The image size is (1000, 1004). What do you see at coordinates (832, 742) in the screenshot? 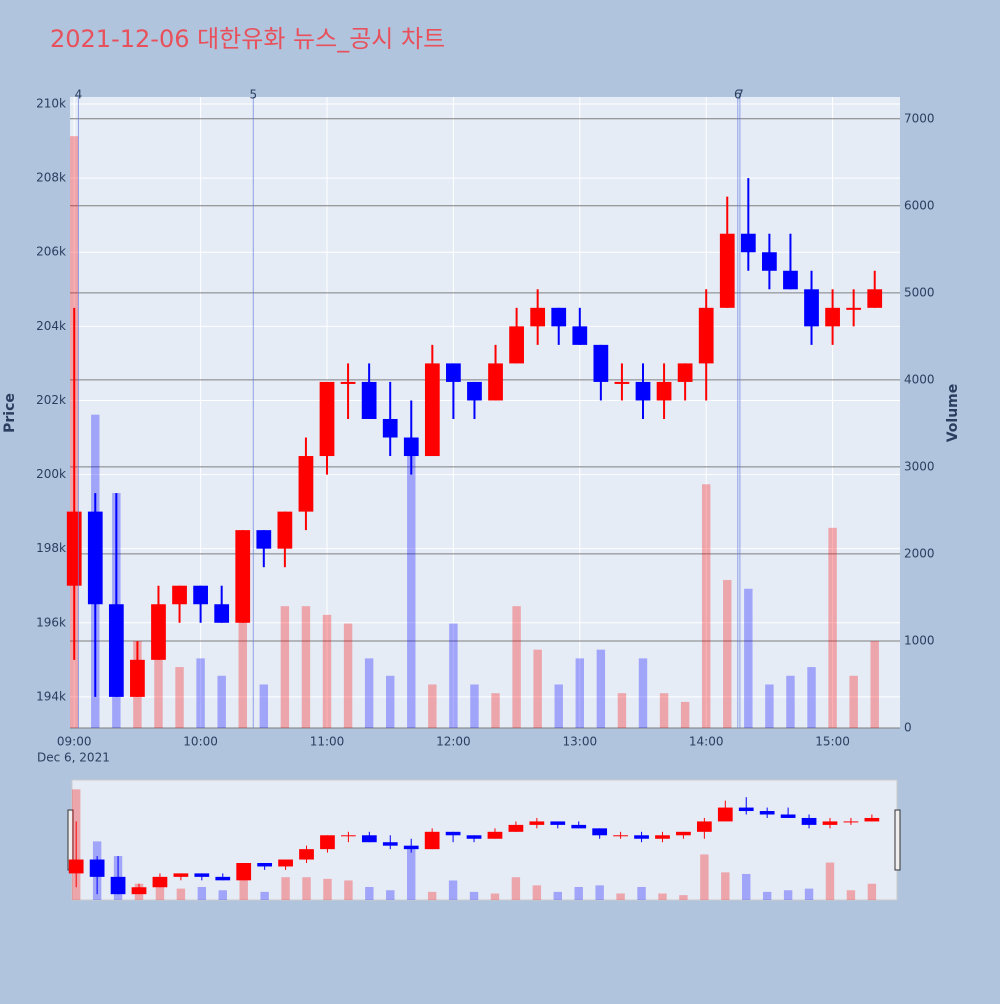
I see `x-tick-label: 15:00` at bounding box center [832, 742].